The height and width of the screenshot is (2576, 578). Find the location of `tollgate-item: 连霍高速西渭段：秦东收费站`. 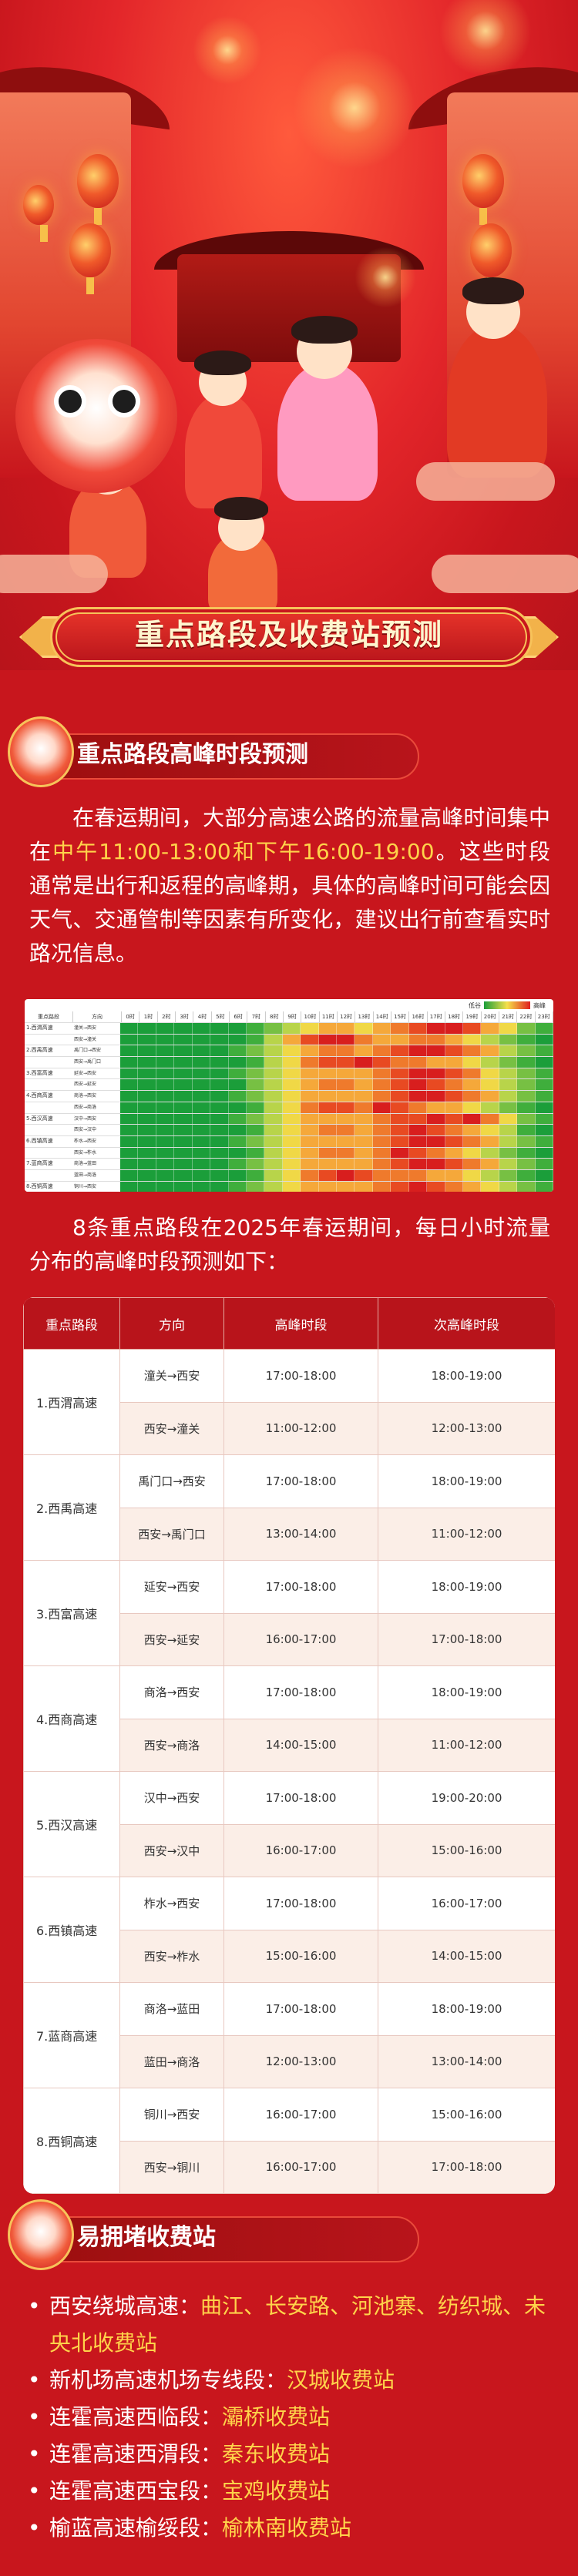

tollgate-item: 连霍高速西渭段：秦东收费站 is located at coordinates (289, 2454).